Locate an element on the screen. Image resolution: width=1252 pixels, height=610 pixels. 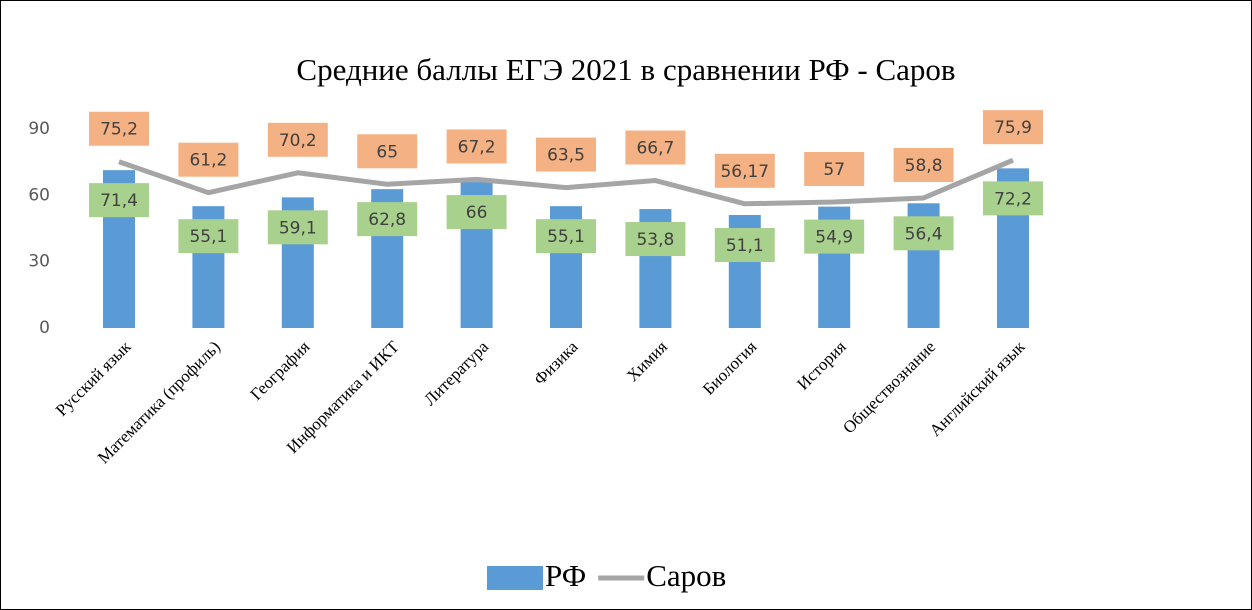
data-label: 65 is located at coordinates (387, 152).